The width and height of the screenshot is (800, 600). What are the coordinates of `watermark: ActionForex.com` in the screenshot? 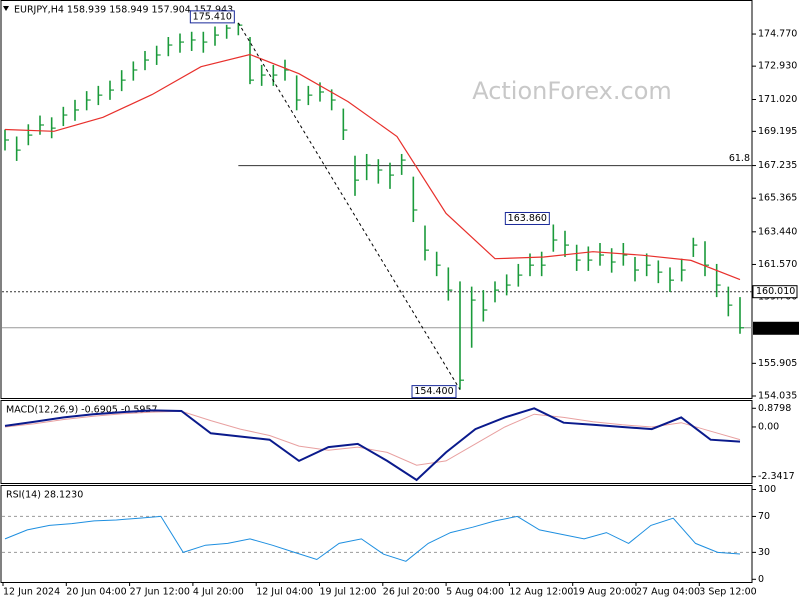 It's located at (572, 91).